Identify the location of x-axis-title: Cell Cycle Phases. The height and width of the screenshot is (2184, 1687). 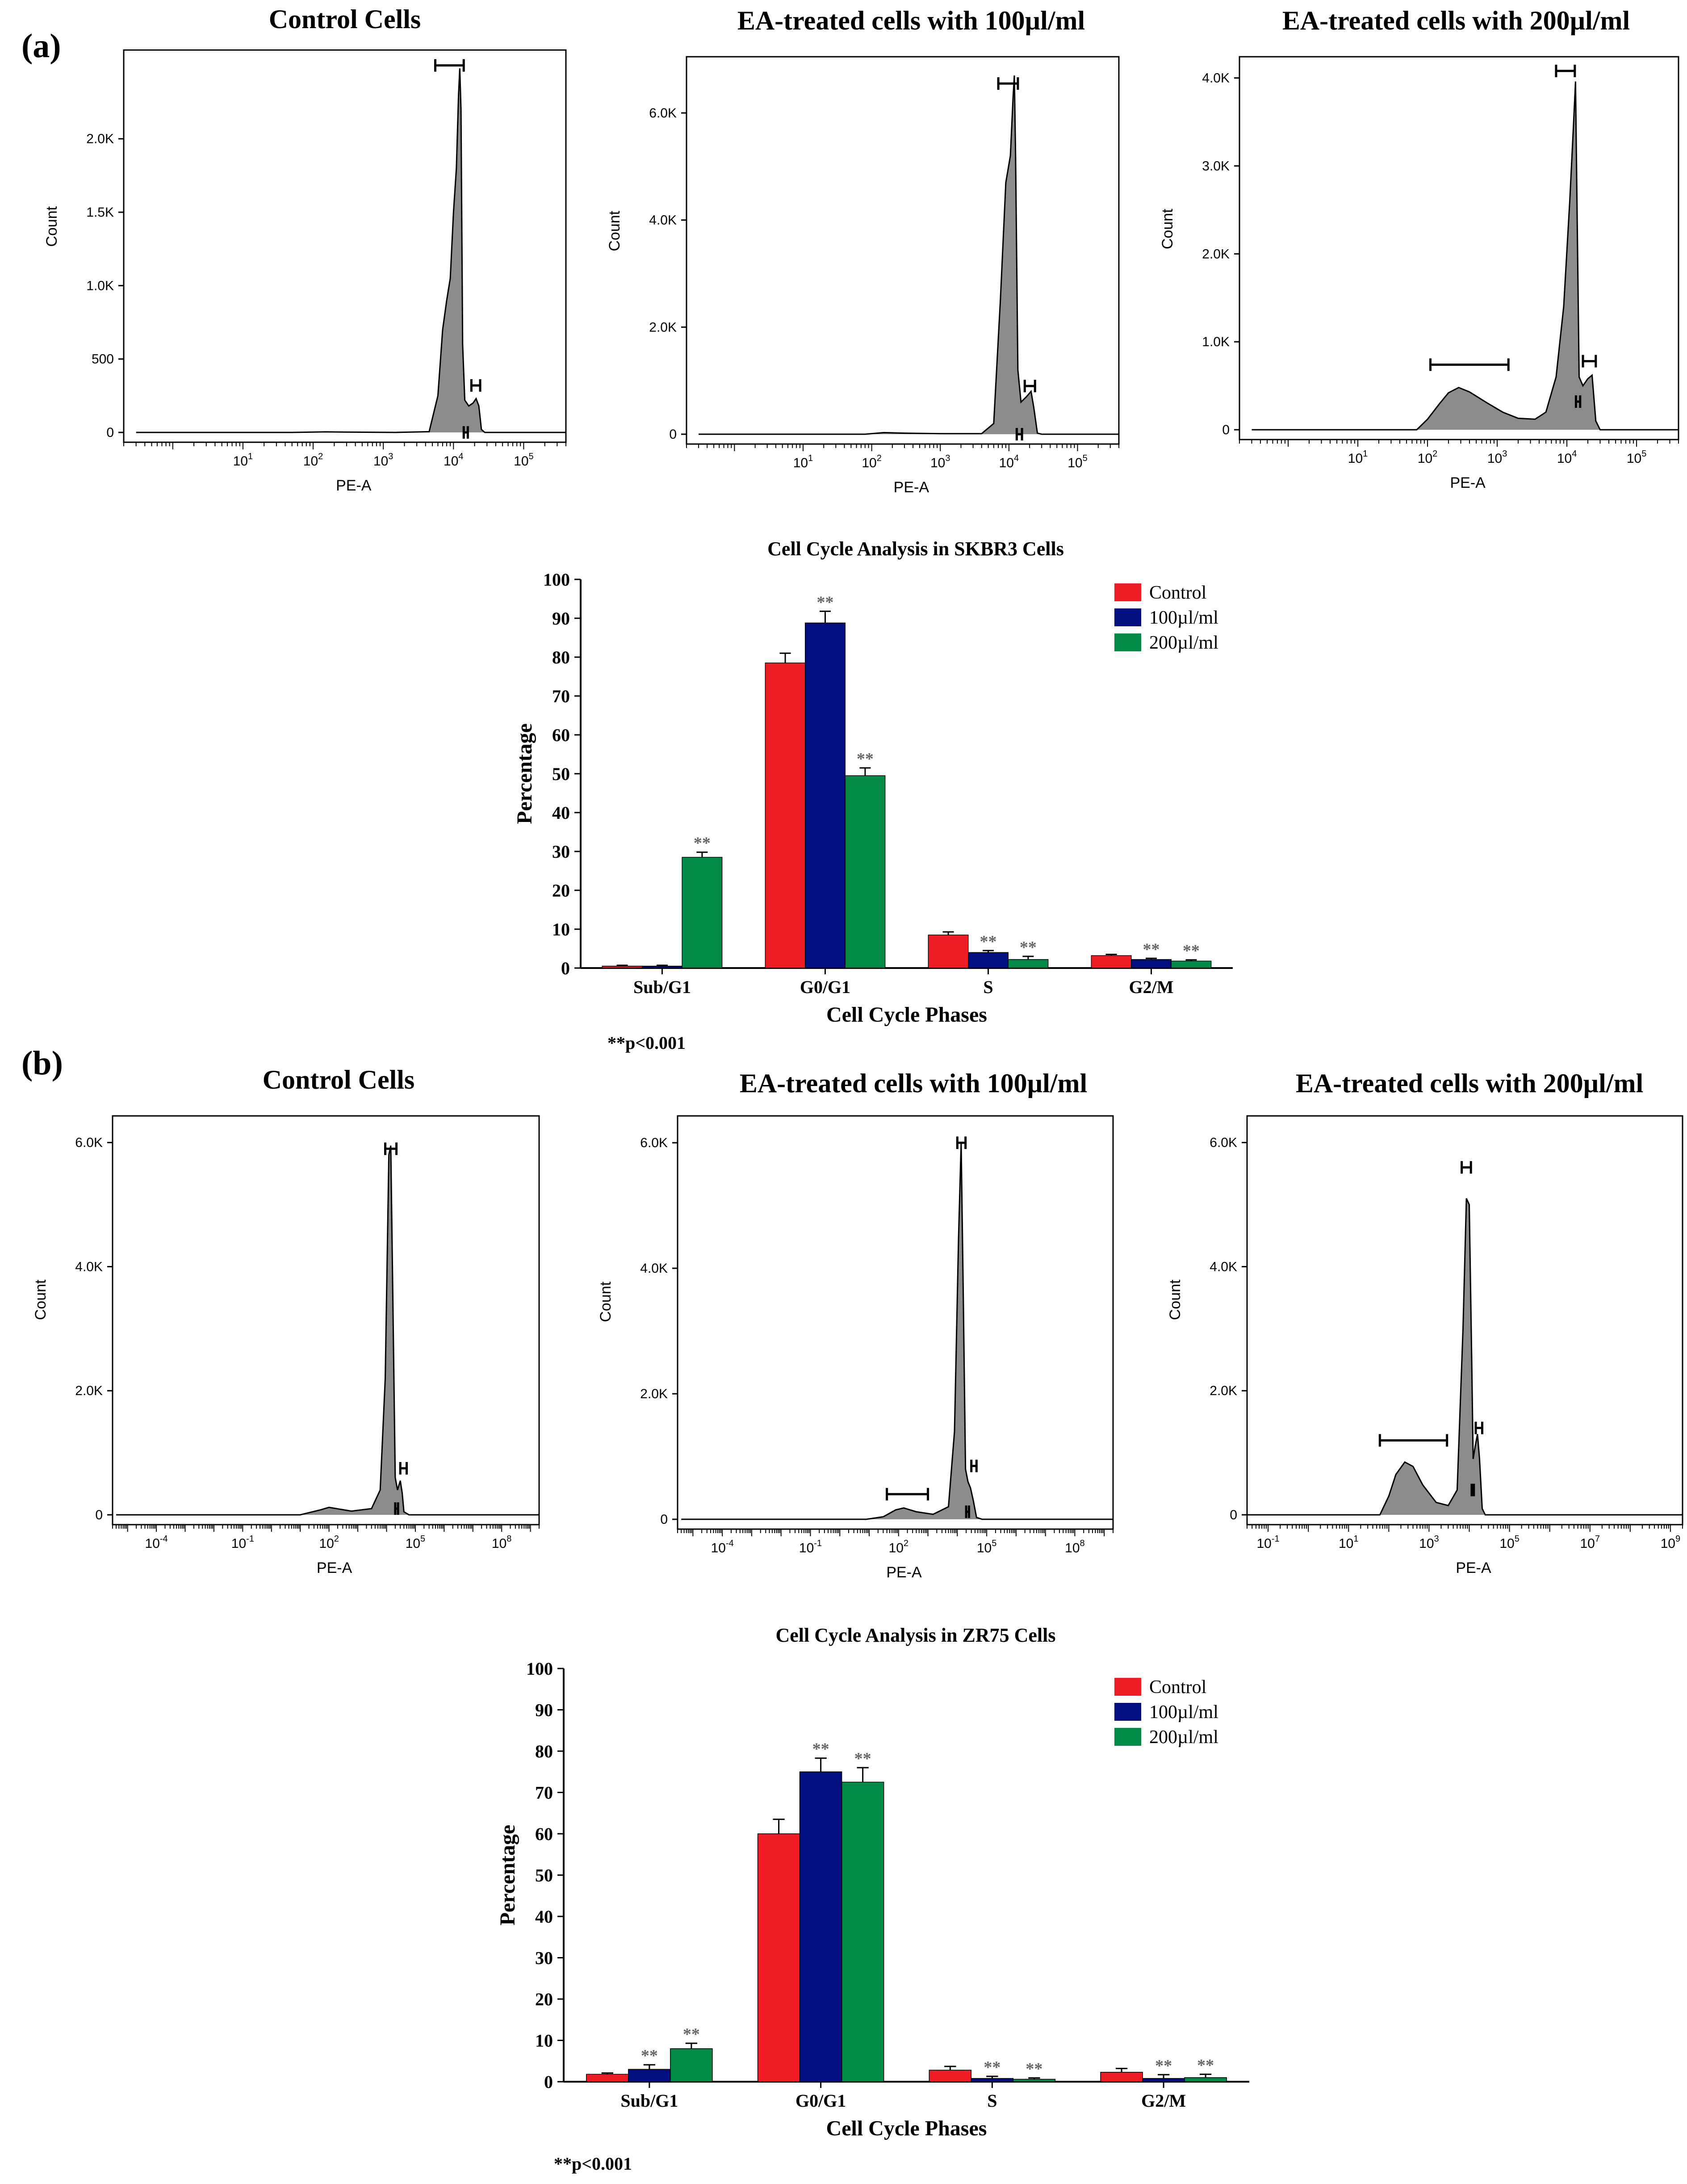
(906, 1015).